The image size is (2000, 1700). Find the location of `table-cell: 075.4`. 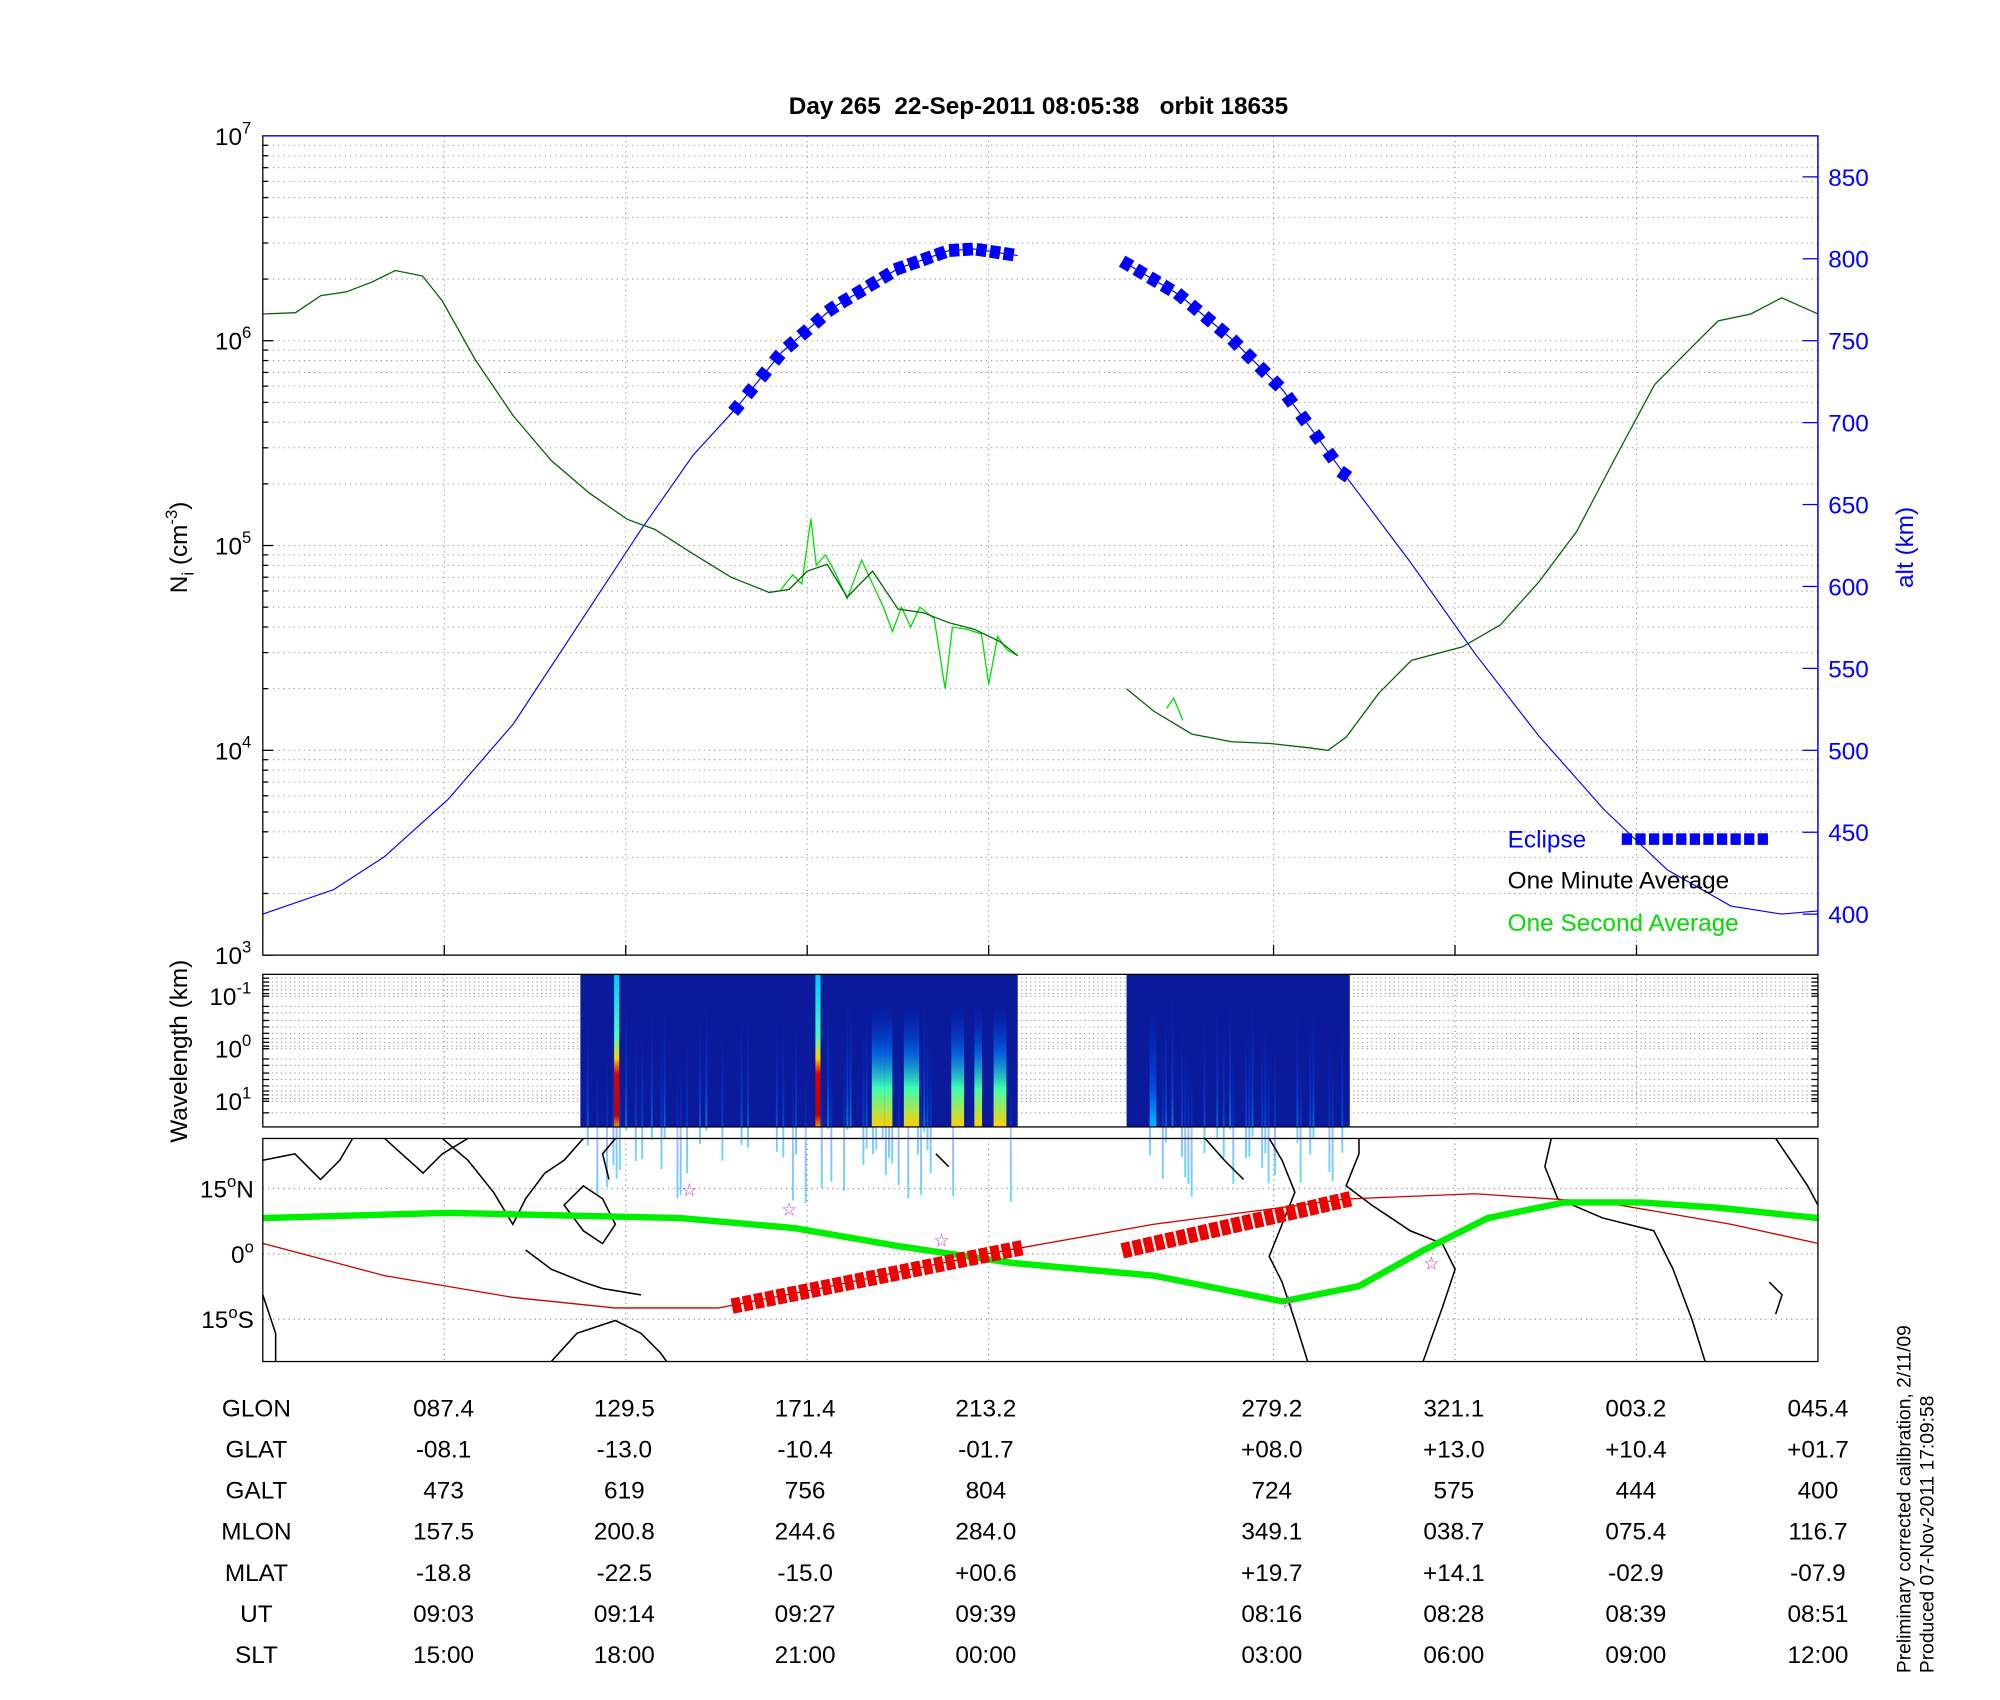

table-cell: 075.4 is located at coordinates (1635, 1532).